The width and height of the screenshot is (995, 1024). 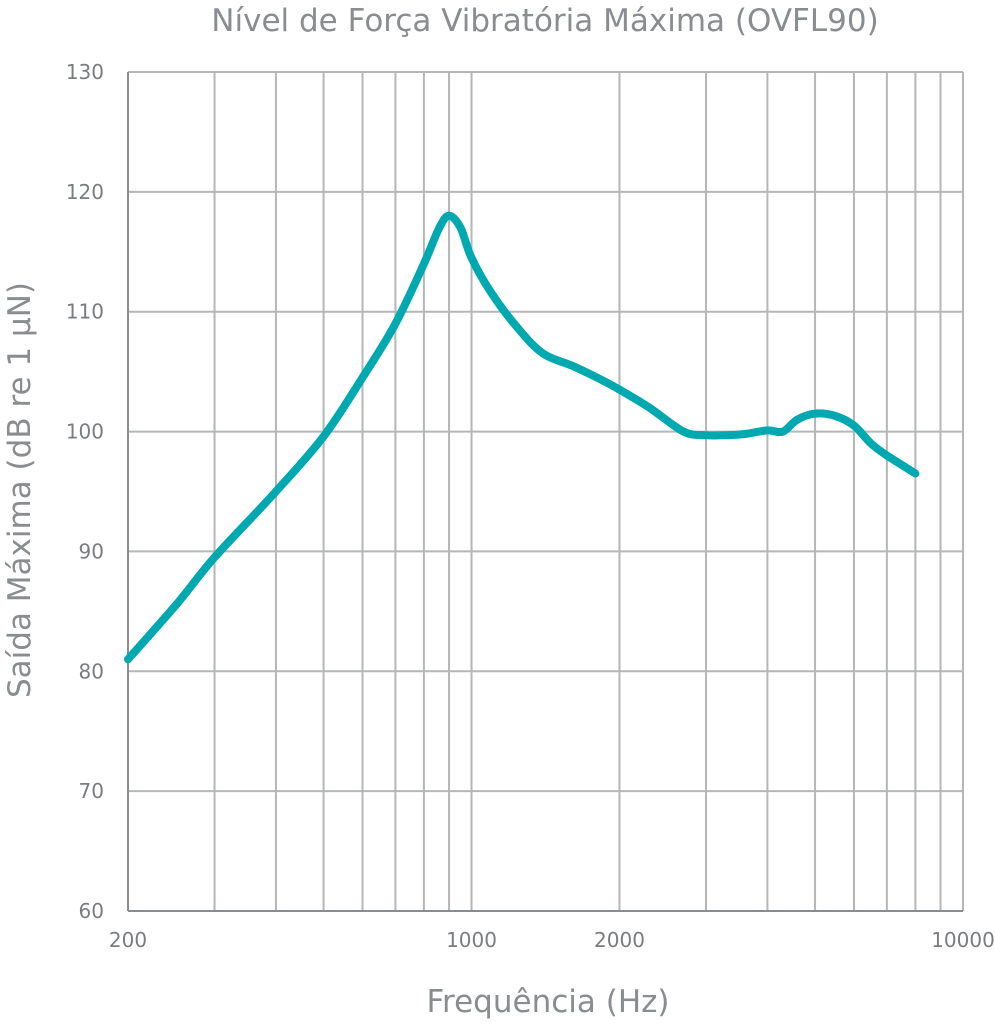 What do you see at coordinates (963, 940) in the screenshot?
I see `x-tick-label: 10000` at bounding box center [963, 940].